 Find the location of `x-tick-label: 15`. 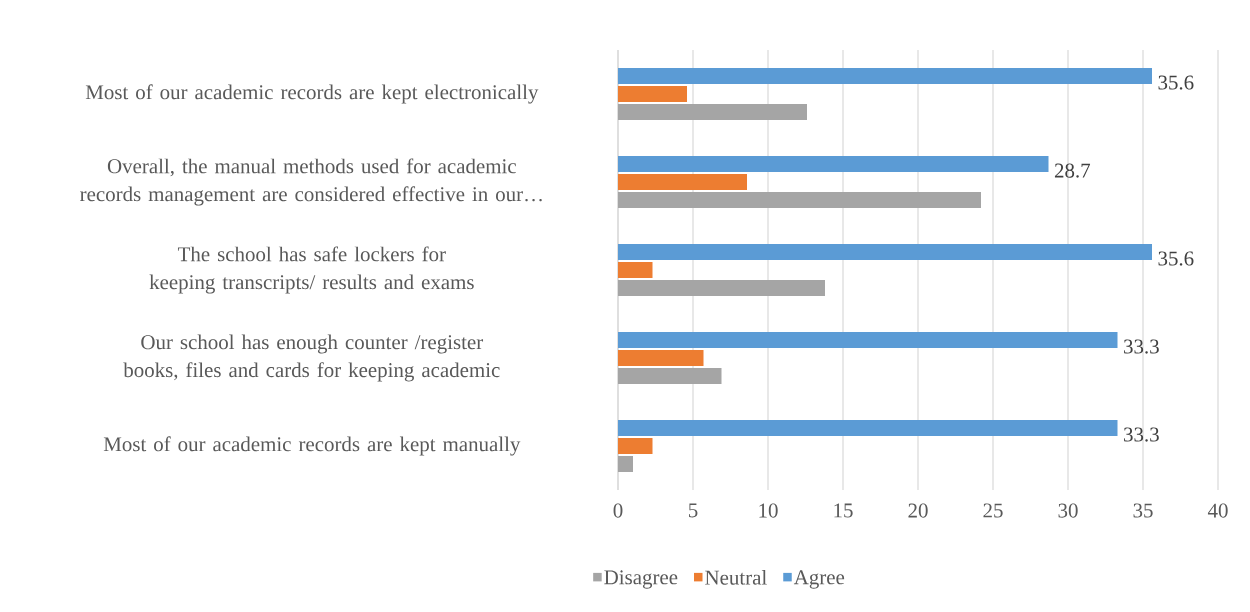

x-tick-label: 15 is located at coordinates (843, 510).